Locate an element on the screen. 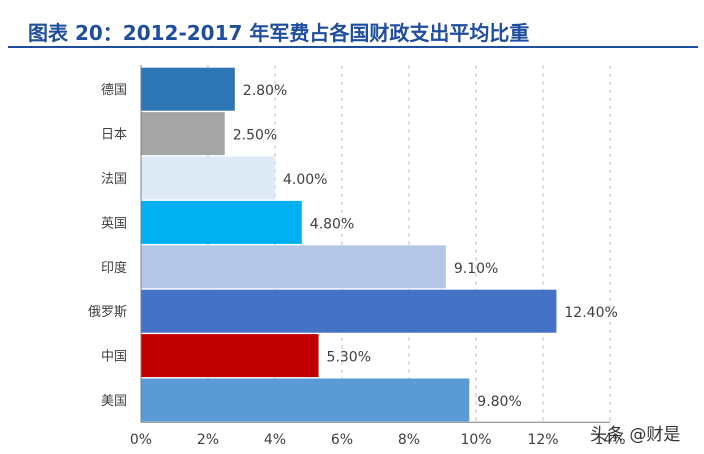 The height and width of the screenshot is (454, 704). title-bar: 图表 20：2012-2017 年军费占各国财政支出平均比重 is located at coordinates (353, 27).